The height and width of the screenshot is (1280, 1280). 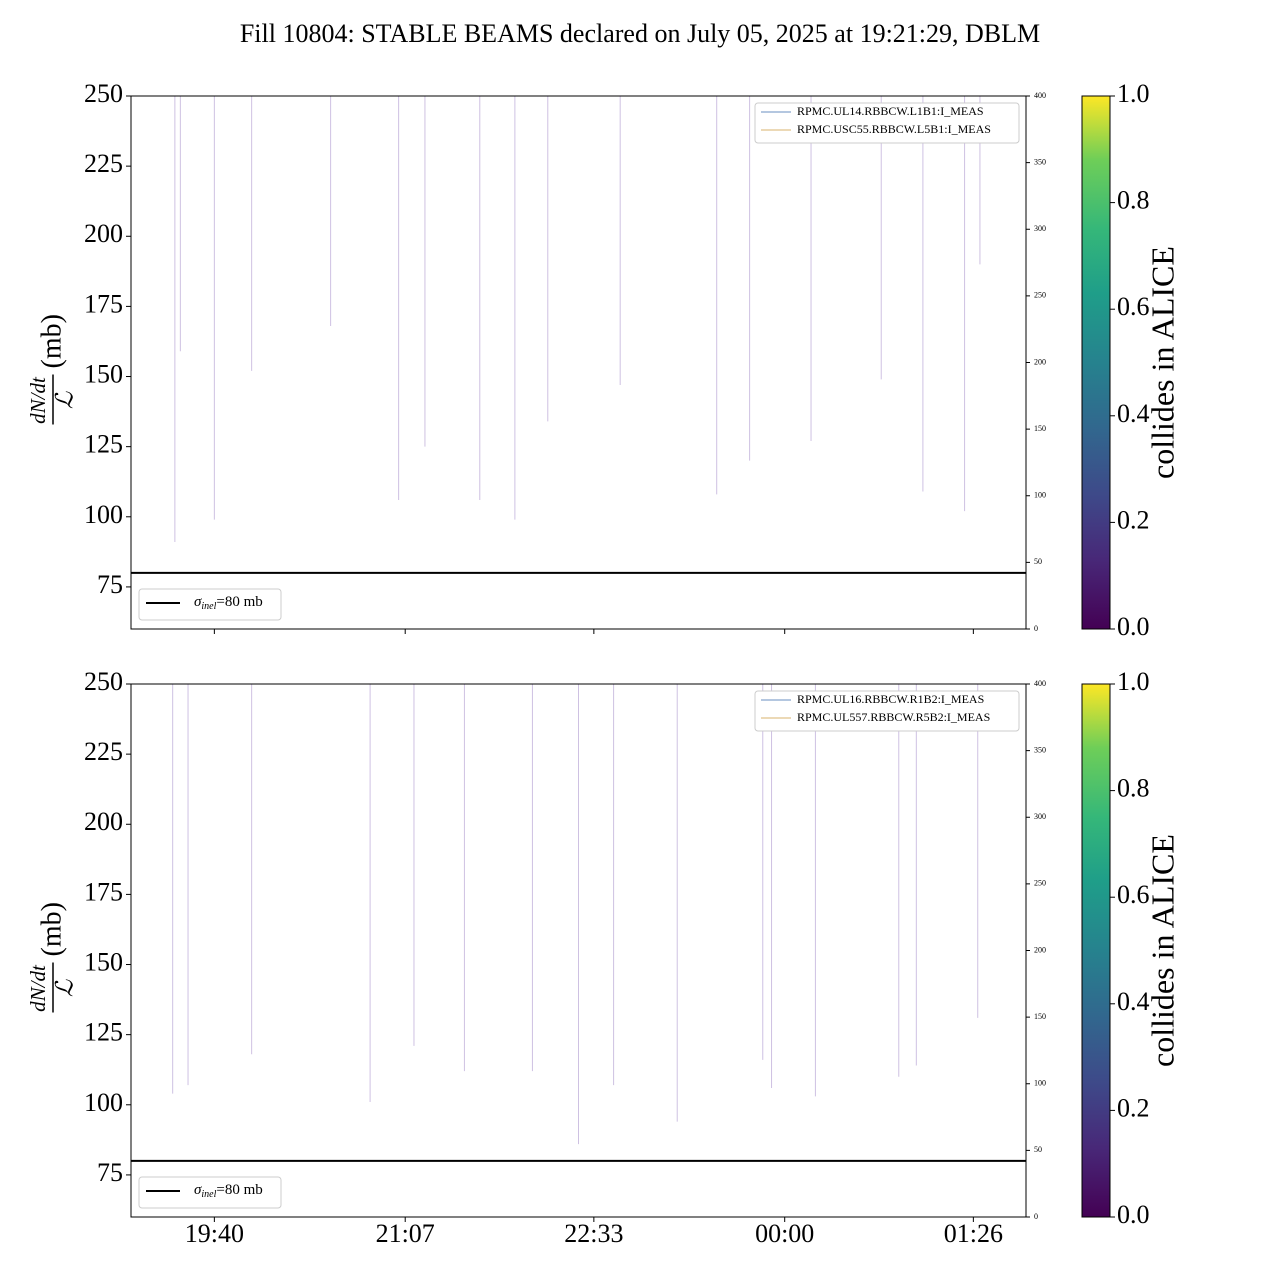 I want to click on legend-label: RPMC.UL557.RBBCW.R5B2:I_MEAS, so click(x=893, y=717).